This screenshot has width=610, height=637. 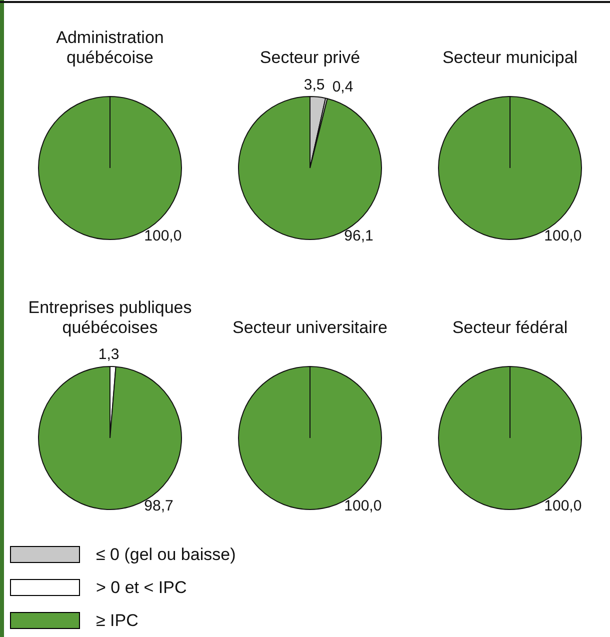 I want to click on legend-label: > 0 et < IPC, so click(x=141, y=588).